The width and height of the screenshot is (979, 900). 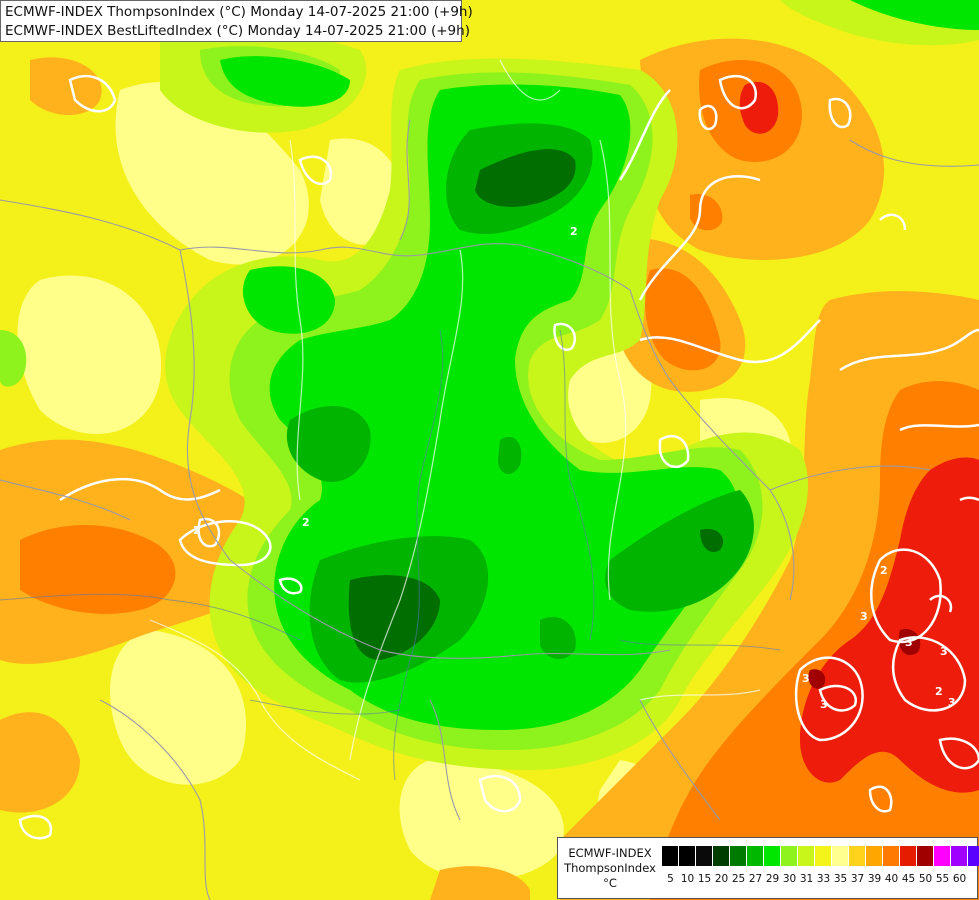 I want to click on legend-tick-label: 39, so click(x=874, y=879).